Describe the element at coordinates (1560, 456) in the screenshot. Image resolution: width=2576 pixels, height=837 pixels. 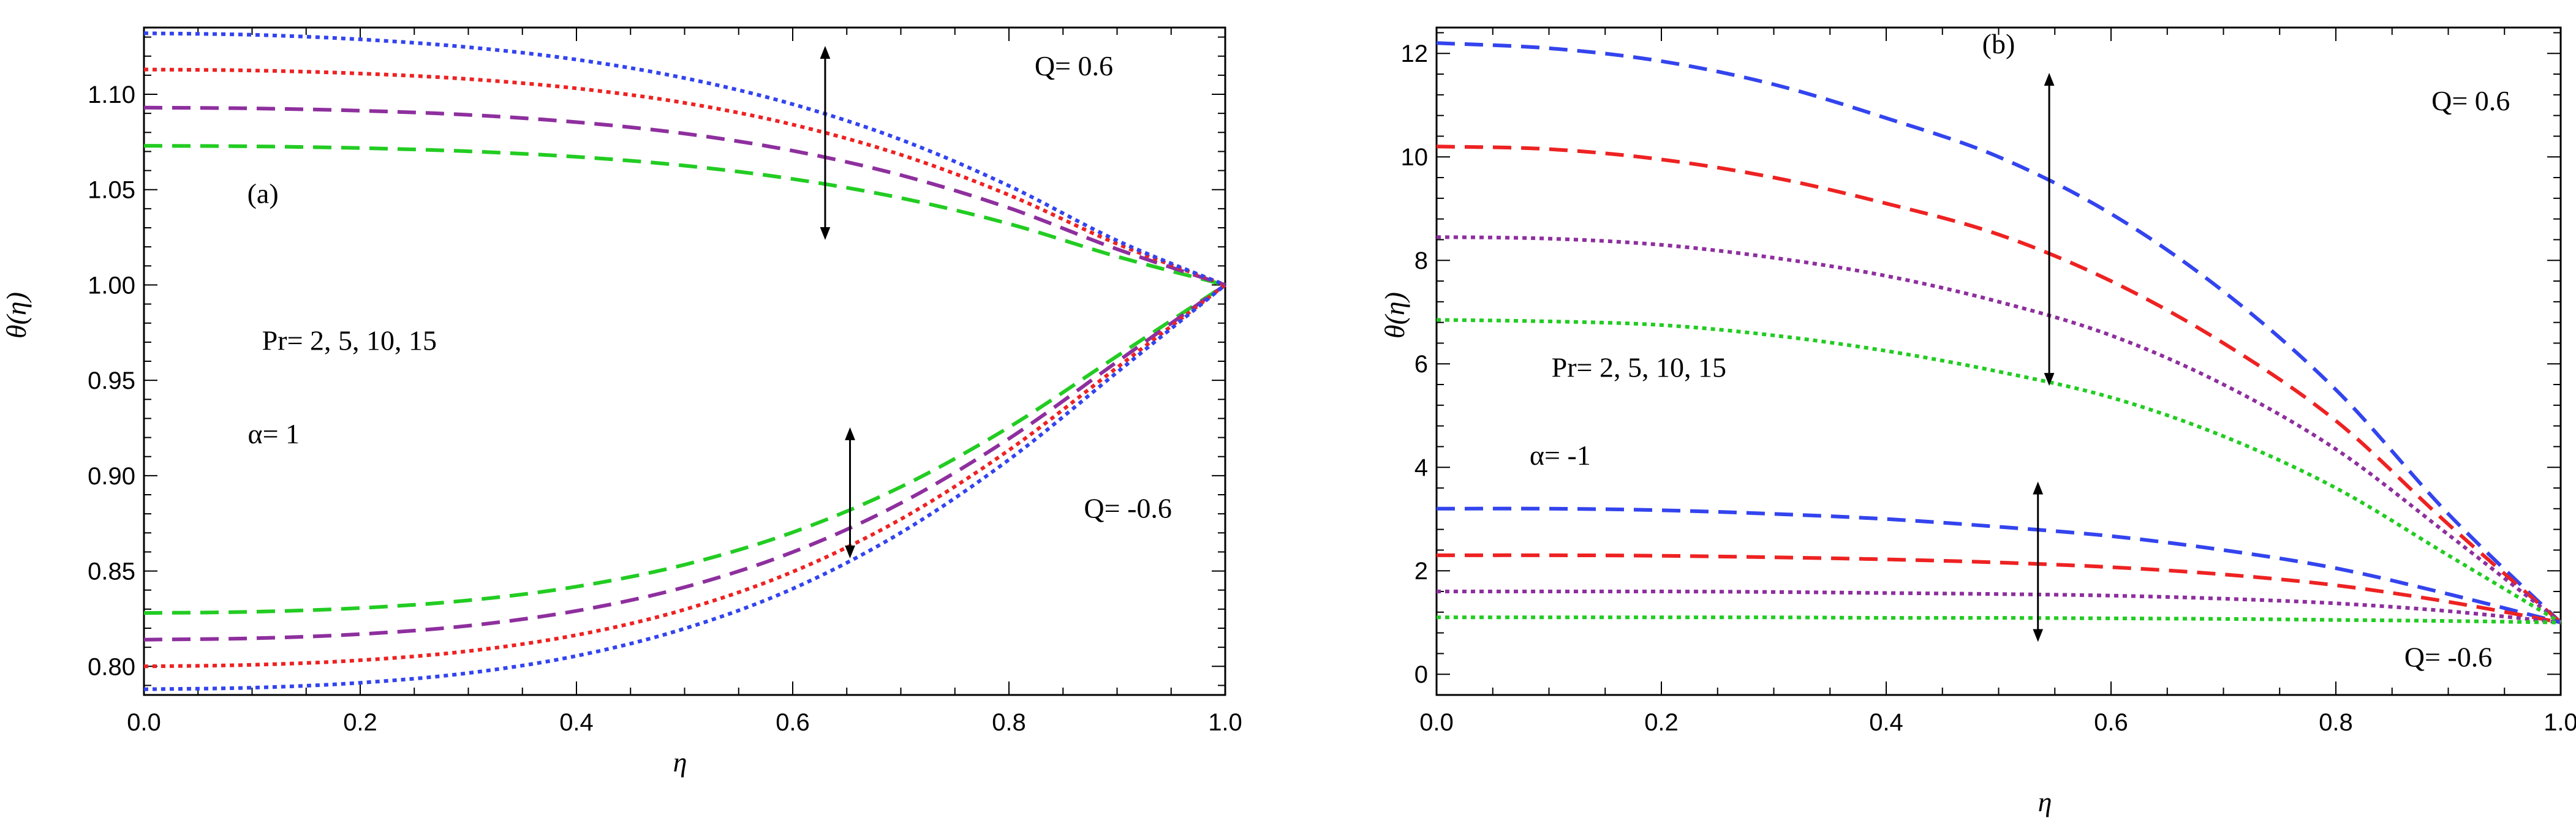
I see `panel-b-annotation: α= -1` at that location.